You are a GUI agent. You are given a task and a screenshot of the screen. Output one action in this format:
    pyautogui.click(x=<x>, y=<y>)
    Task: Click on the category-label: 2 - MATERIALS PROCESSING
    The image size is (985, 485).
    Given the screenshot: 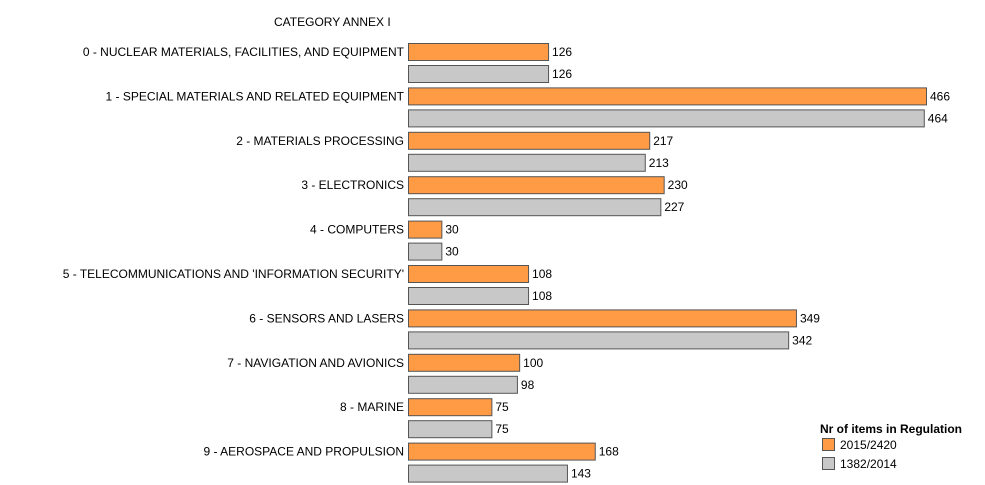 What is the action you would take?
    pyautogui.click(x=320, y=141)
    